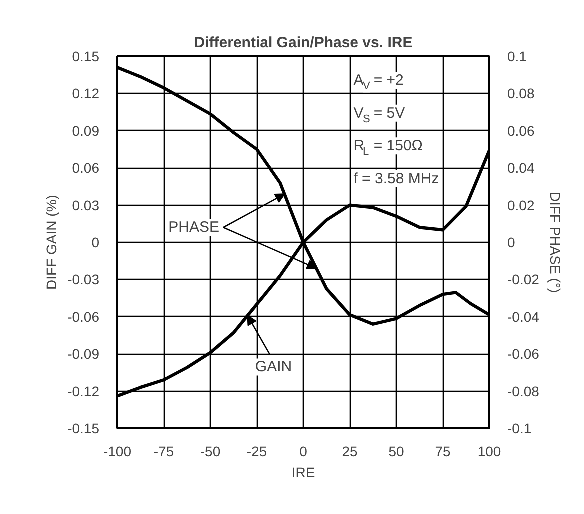  What do you see at coordinates (96, 242) in the screenshot?
I see `y-tick-label: 0` at bounding box center [96, 242].